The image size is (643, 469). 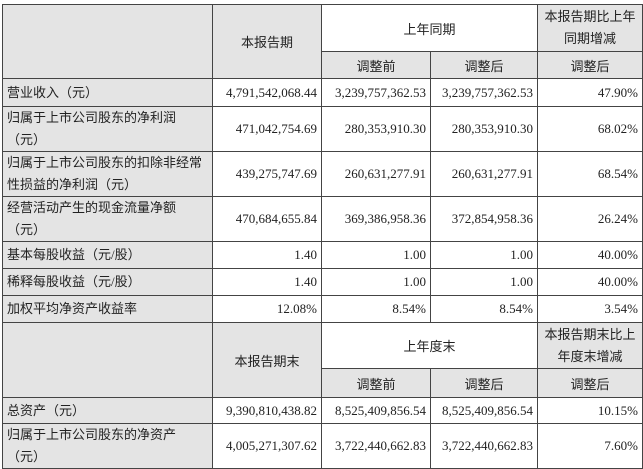 I want to click on cell-before: 8.54%, so click(x=376, y=309).